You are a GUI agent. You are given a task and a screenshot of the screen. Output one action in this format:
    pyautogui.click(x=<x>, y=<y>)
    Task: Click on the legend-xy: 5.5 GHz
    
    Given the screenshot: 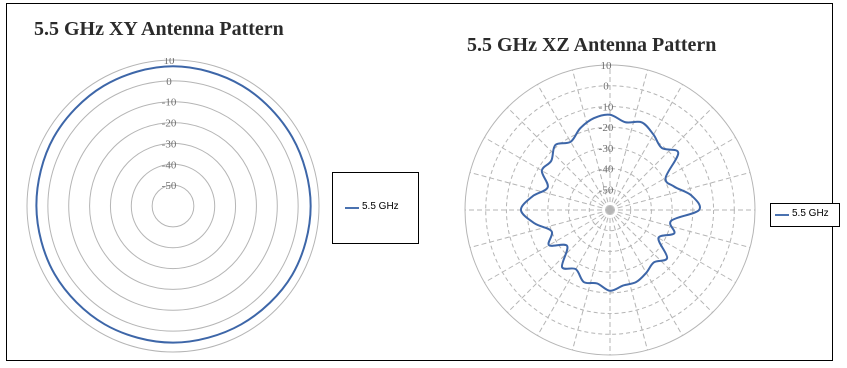 What is the action you would take?
    pyautogui.click(x=375, y=208)
    